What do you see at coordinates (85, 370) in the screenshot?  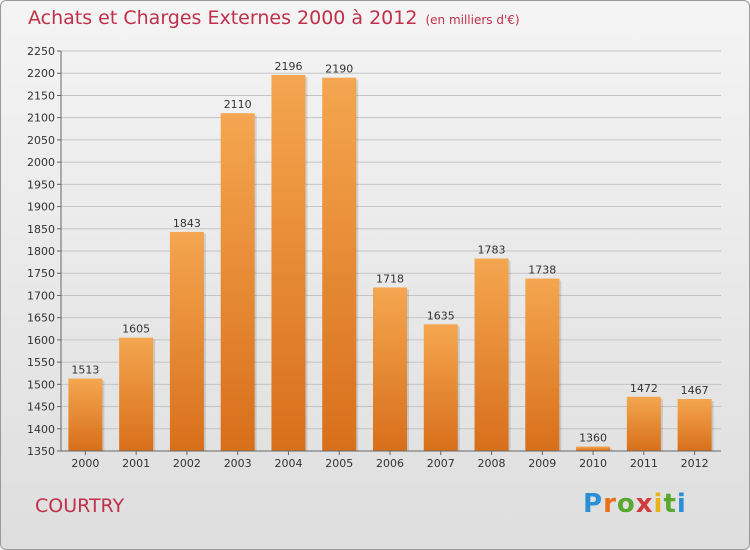 I see `bar-value-label: 1513` at bounding box center [85, 370].